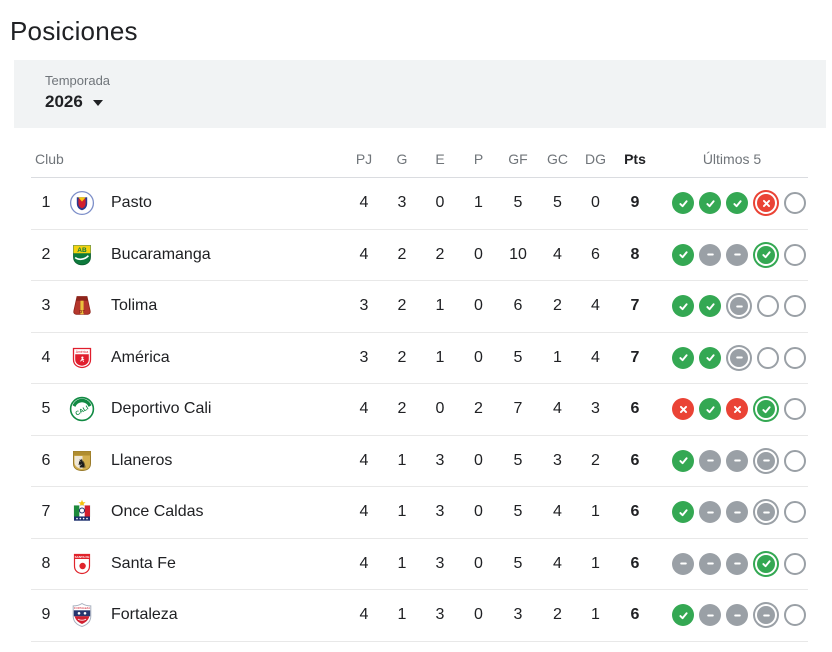 Image resolution: width=832 pixels, height=652 pixels. Describe the element at coordinates (46, 460) in the screenshot. I see `position: 6` at that location.